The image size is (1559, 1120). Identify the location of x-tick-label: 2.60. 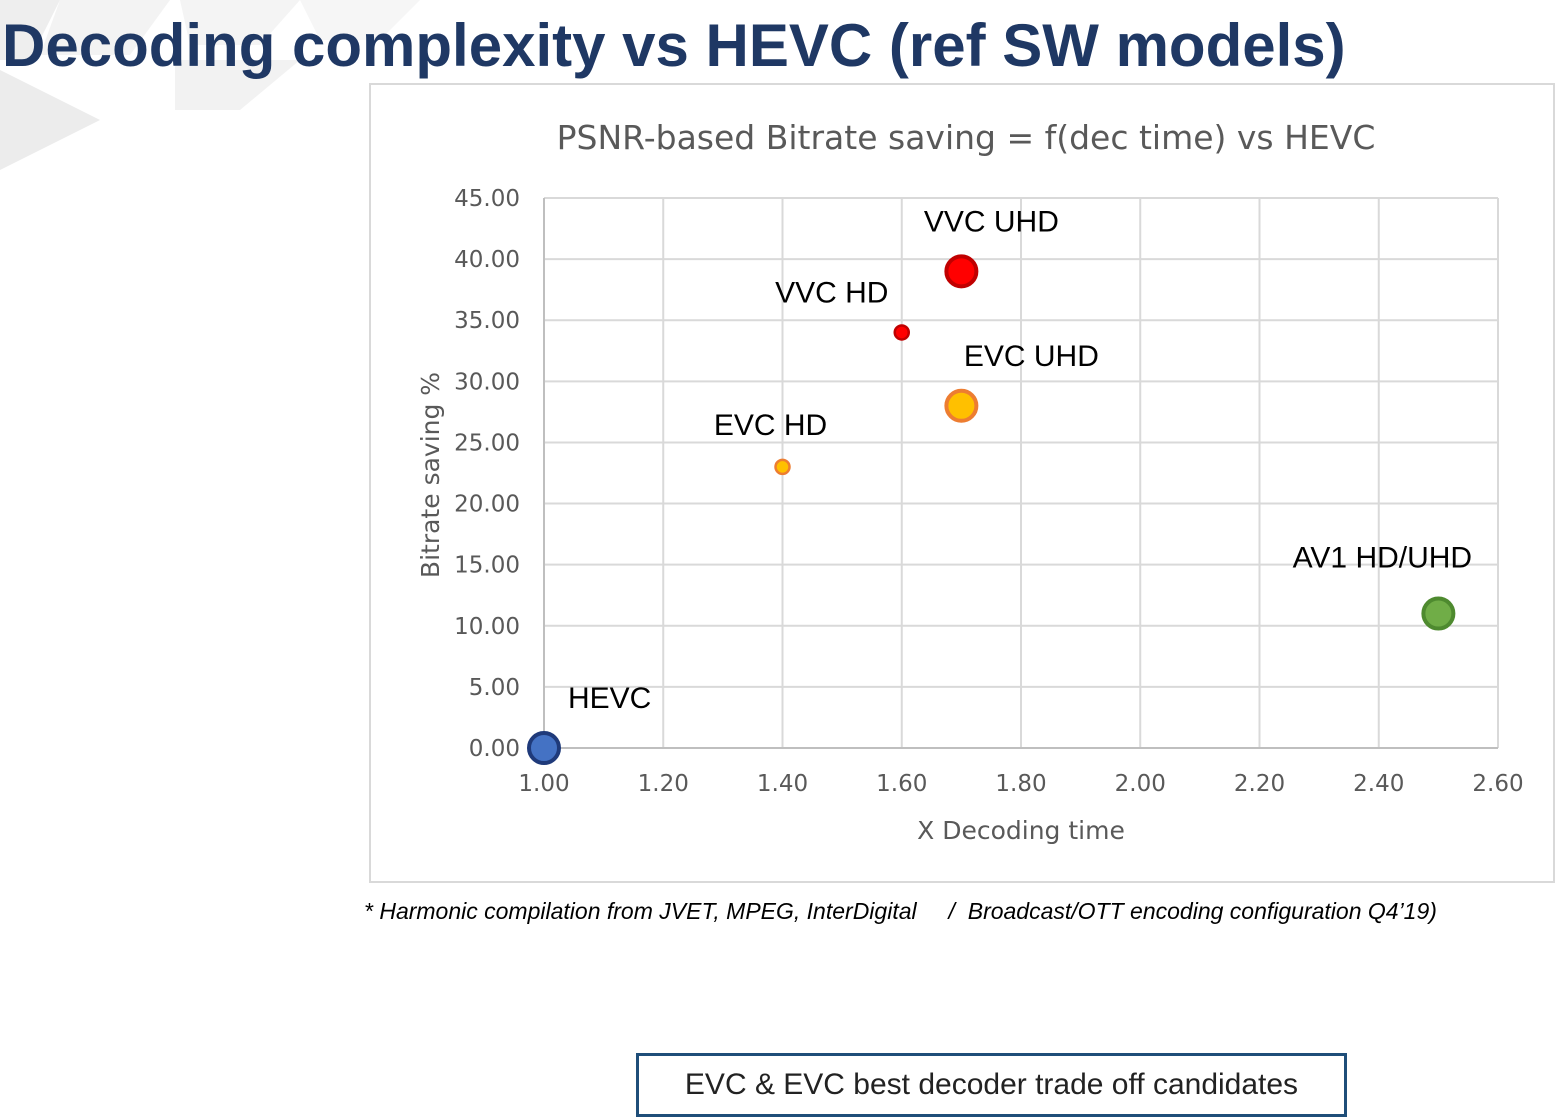
(1497, 784).